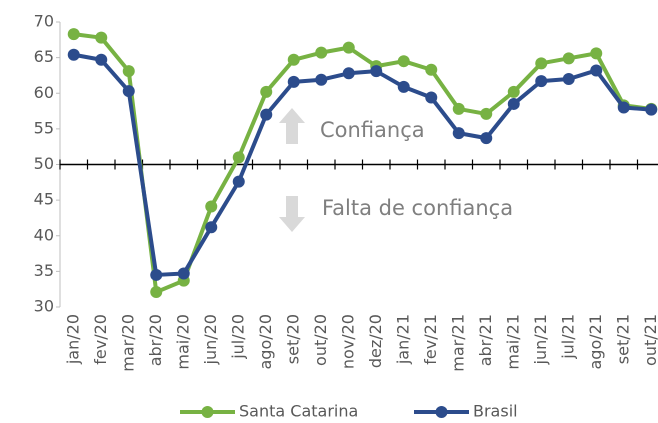  I want to click on down-arrow, so click(292, 214).